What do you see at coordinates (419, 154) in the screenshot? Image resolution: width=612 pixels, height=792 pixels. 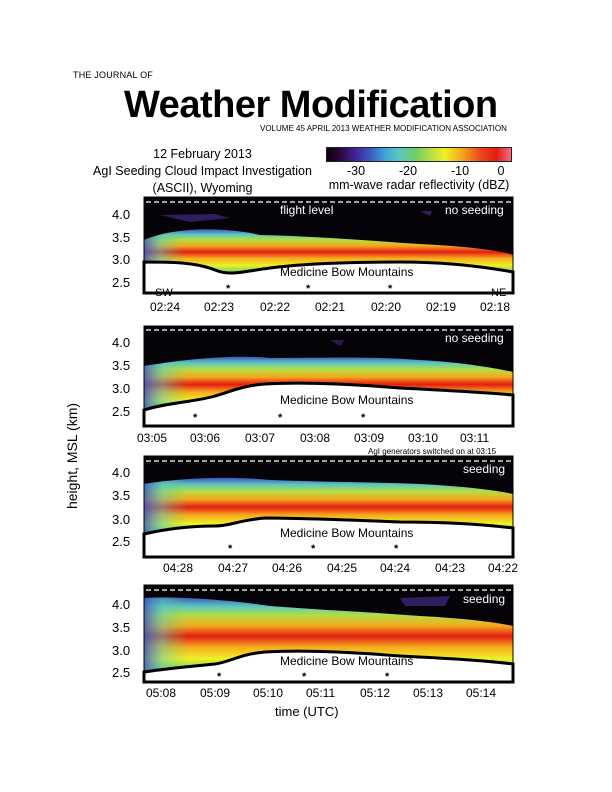 I see `colorbar` at bounding box center [419, 154].